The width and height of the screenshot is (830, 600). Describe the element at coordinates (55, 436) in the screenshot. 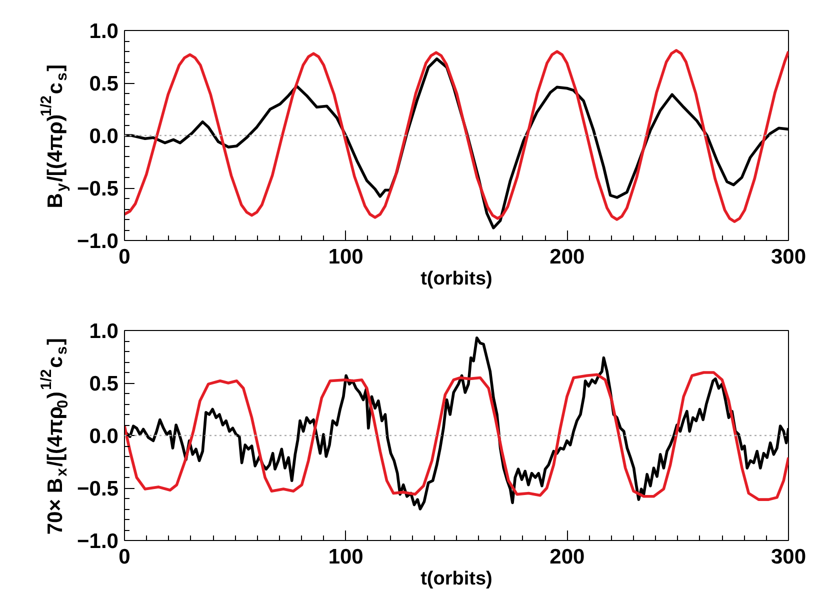

I see `text: 70× Bx/[(4πρ0)1/2cs]` at that location.